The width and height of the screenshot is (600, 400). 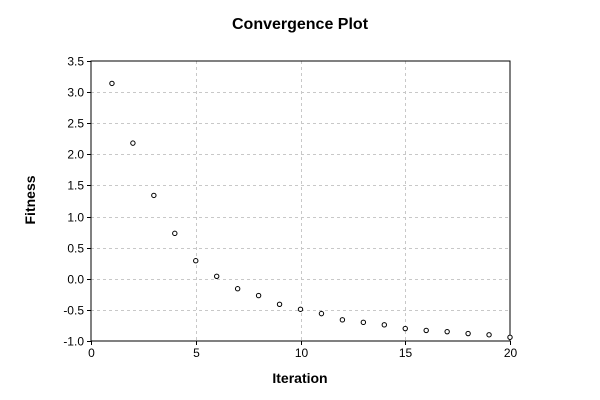 What do you see at coordinates (75, 155) in the screenshot?
I see `y-tick-label: 2.0` at bounding box center [75, 155].